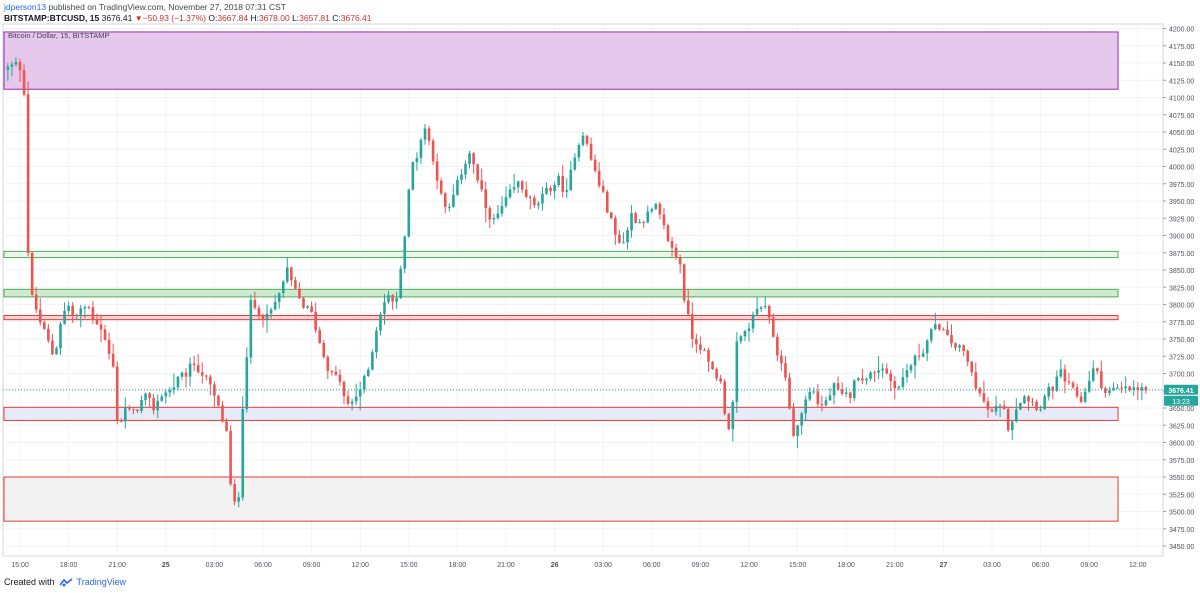 This screenshot has height=593, width=1200. Describe the element at coordinates (561, 413) in the screenshot. I see `zone-support-blue` at that location.